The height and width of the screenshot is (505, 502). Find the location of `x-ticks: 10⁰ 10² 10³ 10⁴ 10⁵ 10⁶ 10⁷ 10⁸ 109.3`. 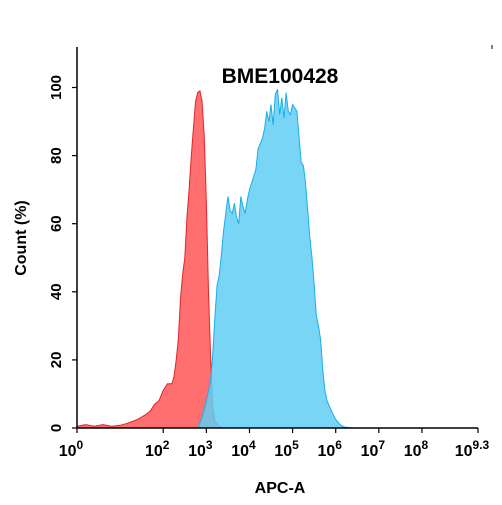

x-ticks: 10⁰ 10² 10³ 10⁴ 10⁵ 10⁶ 10⁷ 10⁸ 109.3 is located at coordinates (274, 444).